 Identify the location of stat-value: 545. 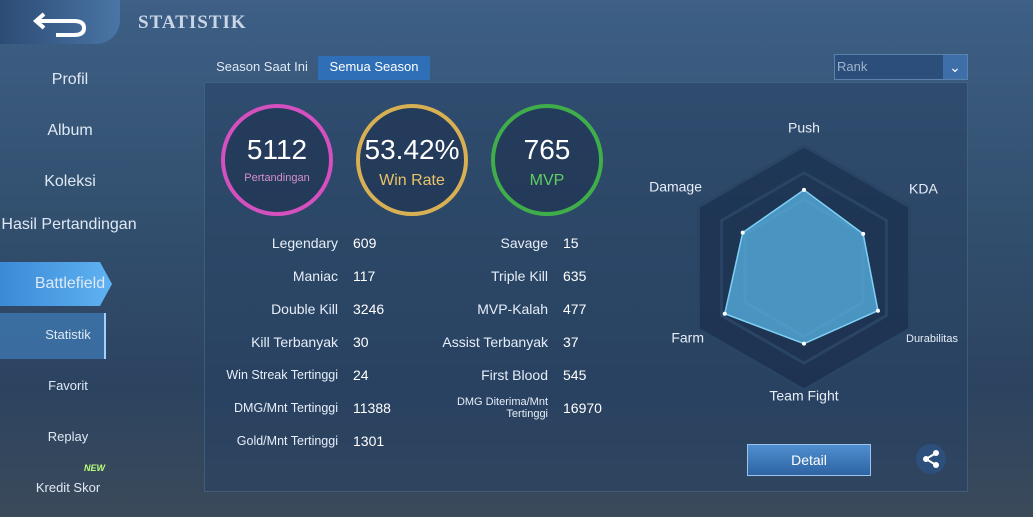
(575, 375).